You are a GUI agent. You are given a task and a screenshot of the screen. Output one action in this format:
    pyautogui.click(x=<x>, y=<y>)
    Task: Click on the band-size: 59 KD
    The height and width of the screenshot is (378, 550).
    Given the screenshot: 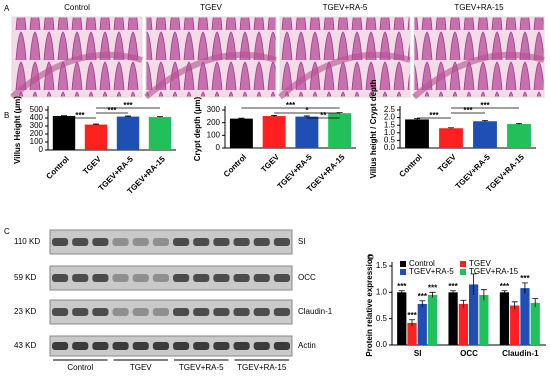 What is the action you would take?
    pyautogui.click(x=25, y=277)
    